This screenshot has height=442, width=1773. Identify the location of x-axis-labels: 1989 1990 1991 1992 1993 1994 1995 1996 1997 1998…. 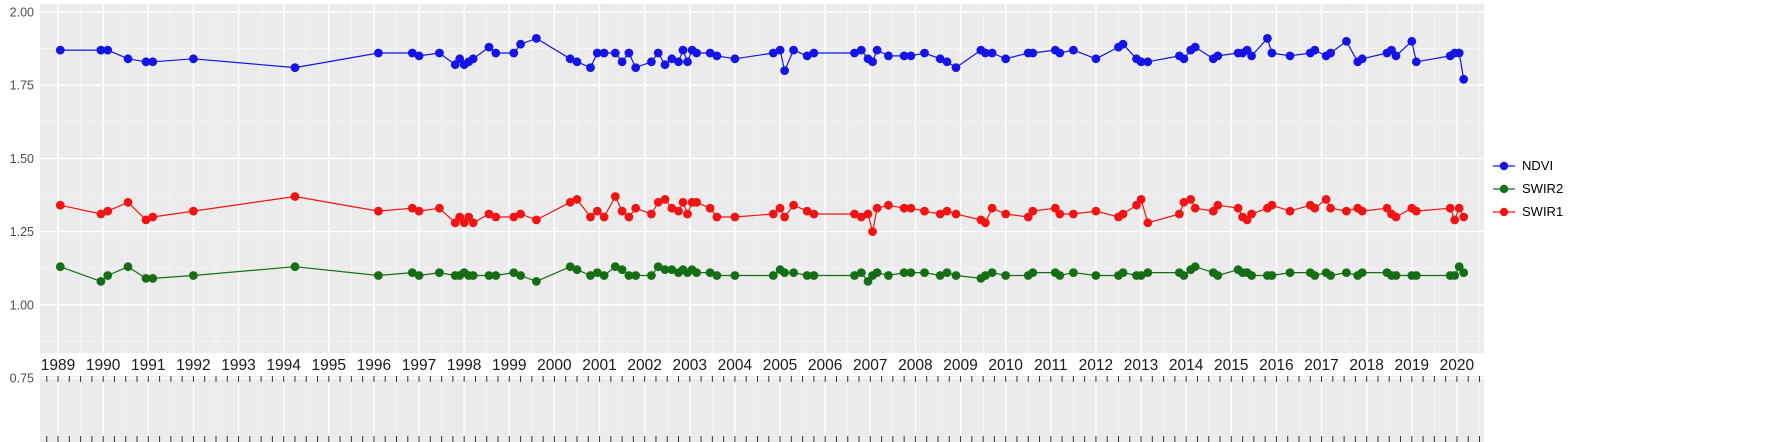
(758, 365).